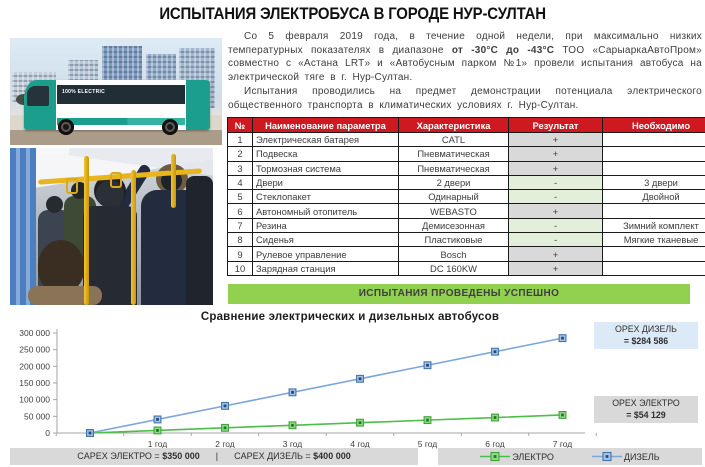  What do you see at coordinates (293, 444) in the screenshot?
I see `svg-text: 3 год` at bounding box center [293, 444].